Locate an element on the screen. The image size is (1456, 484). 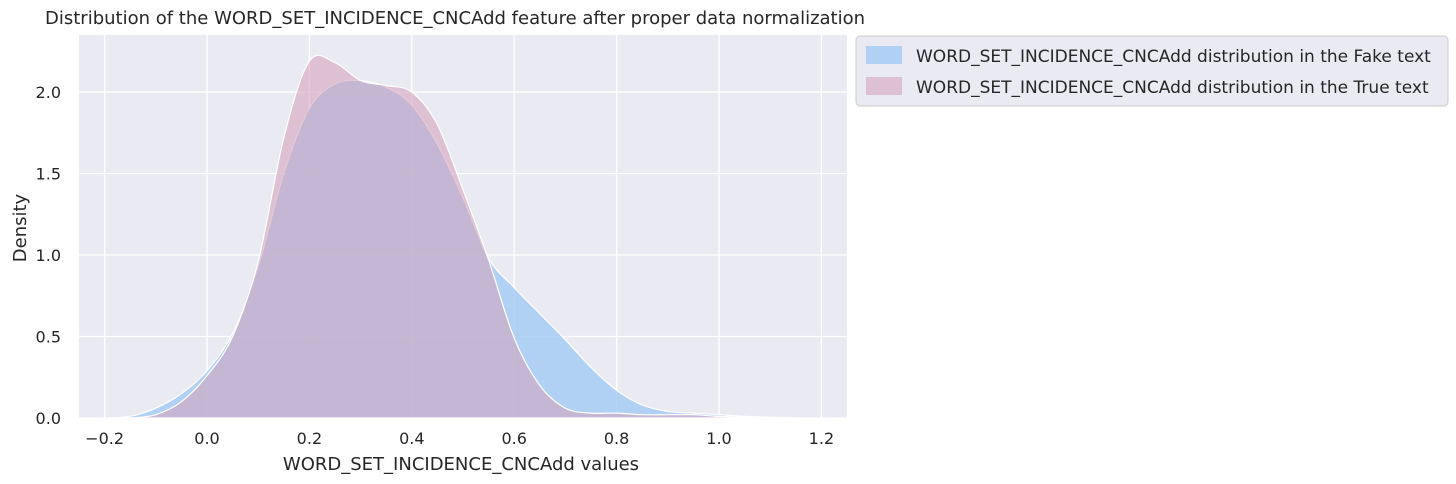
x-tick-label: 0.6 is located at coordinates (513, 438).